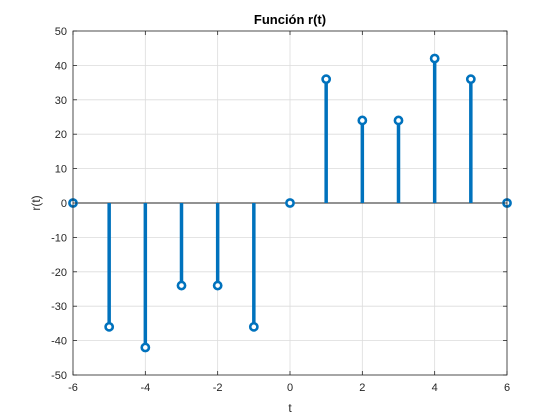 The width and height of the screenshot is (560, 420). I want to click on y-tick-label: 0, so click(64, 204).